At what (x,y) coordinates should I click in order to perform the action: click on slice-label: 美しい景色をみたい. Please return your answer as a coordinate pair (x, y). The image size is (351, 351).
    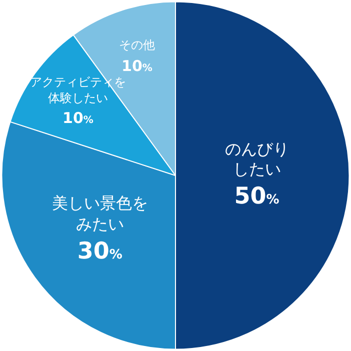
    Looking at the image, I should click on (99, 215).